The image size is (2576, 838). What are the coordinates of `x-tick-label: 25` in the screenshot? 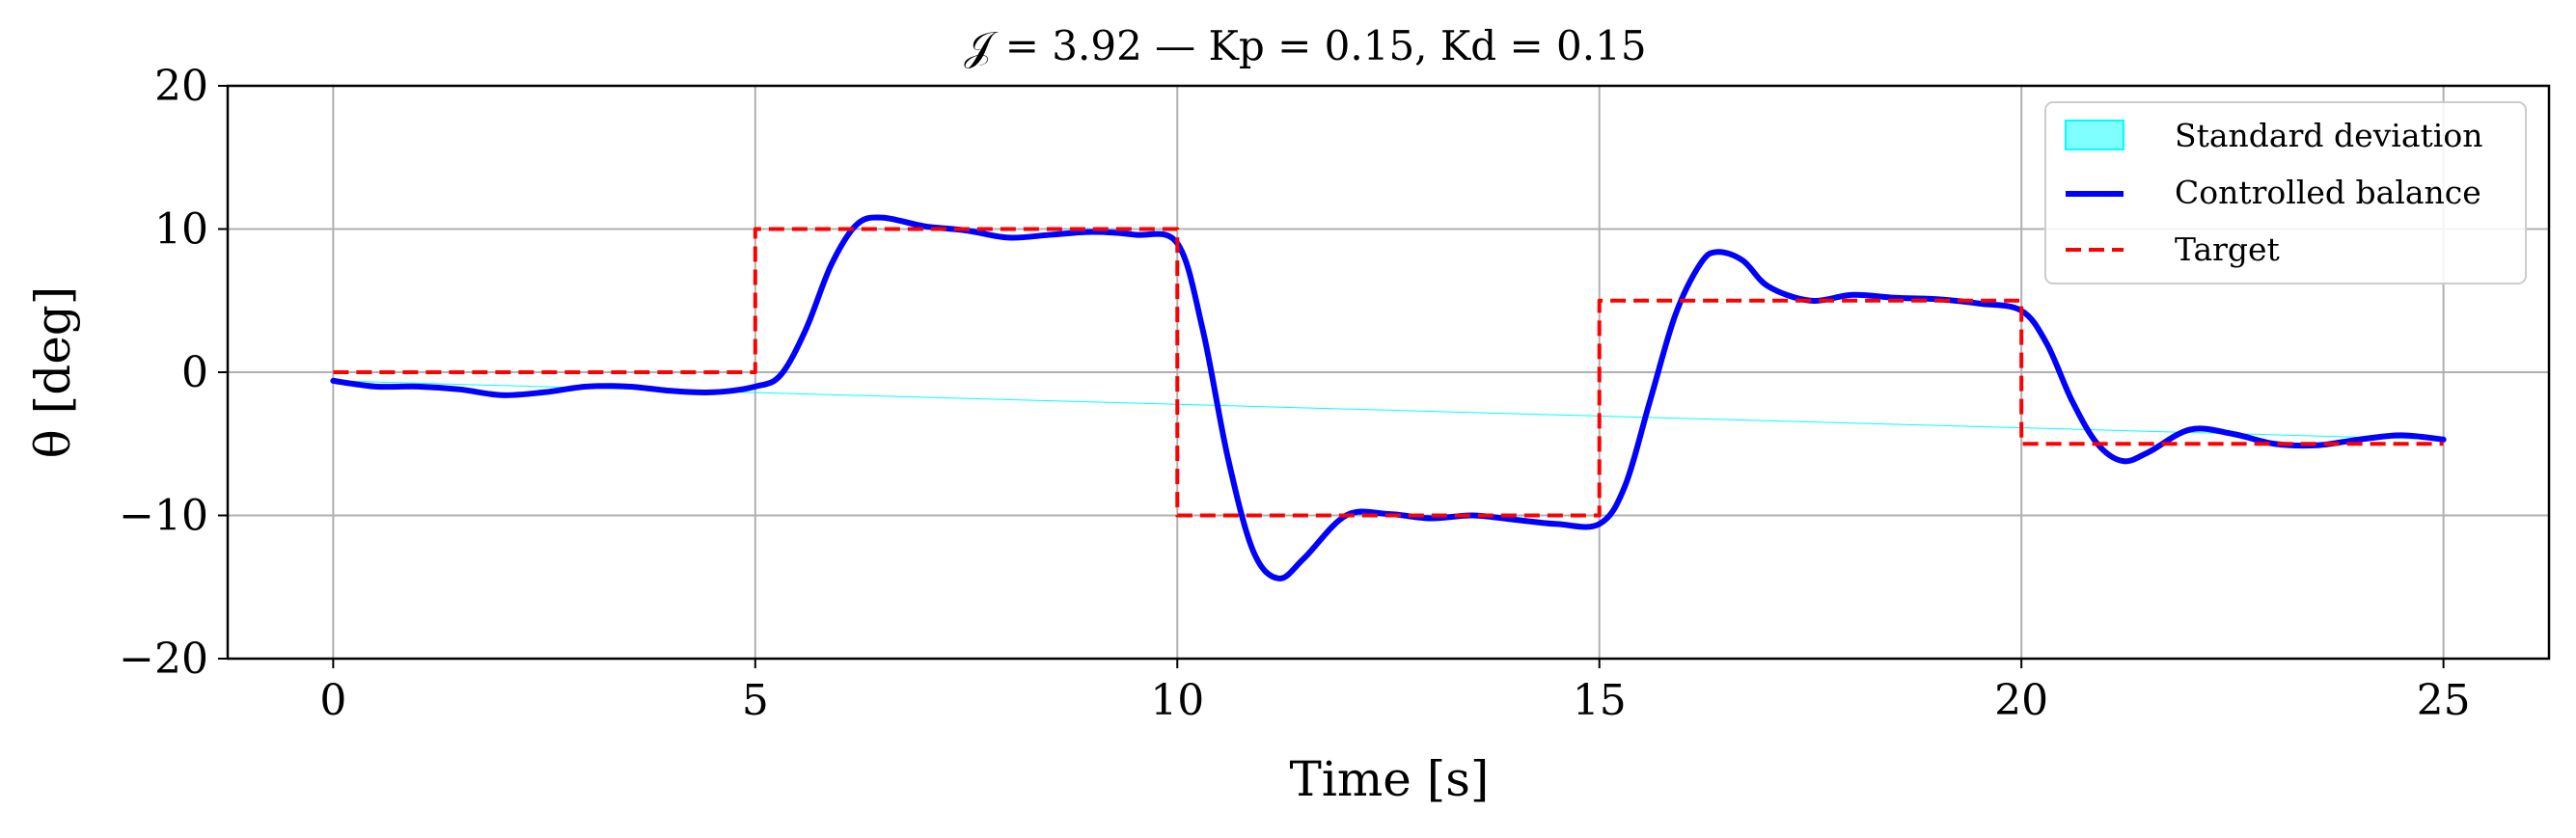 It's located at (2444, 700).